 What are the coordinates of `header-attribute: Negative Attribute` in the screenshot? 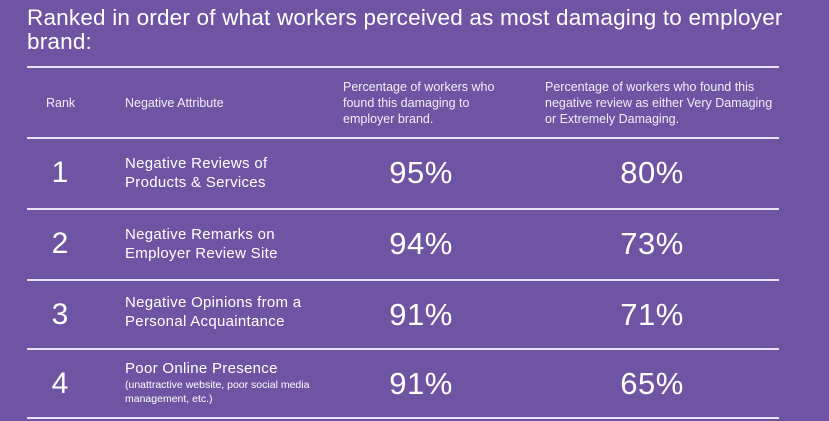 It's located at (174, 103).